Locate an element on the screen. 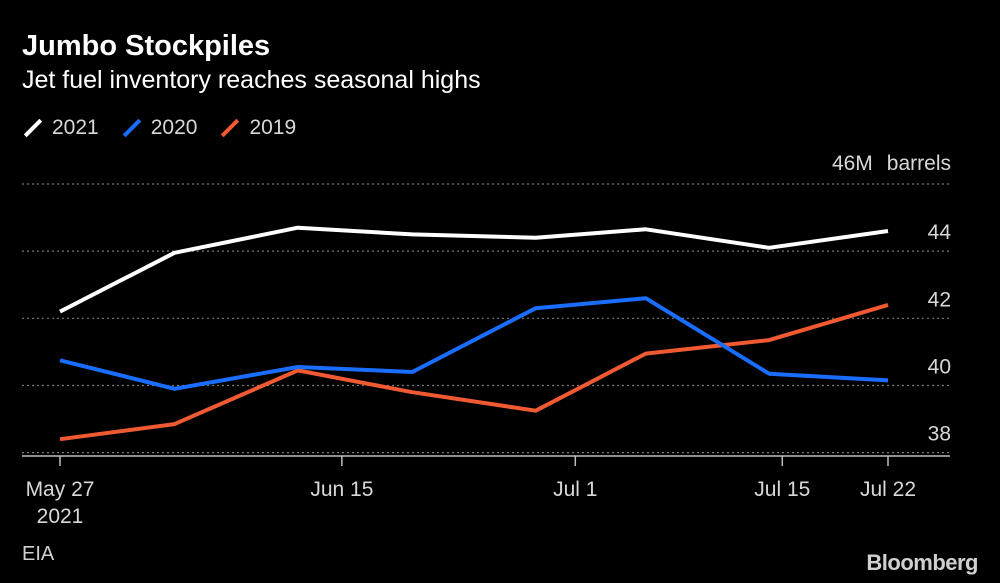 This screenshot has height=583, width=1000. y-tick-label: 40 is located at coordinates (939, 366).